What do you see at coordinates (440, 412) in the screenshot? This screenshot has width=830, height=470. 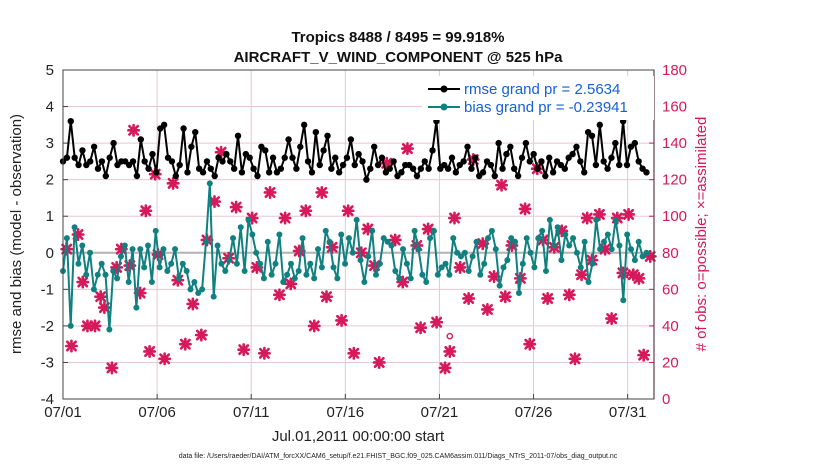 I see `x-tick-label: 07/21` at bounding box center [440, 412].